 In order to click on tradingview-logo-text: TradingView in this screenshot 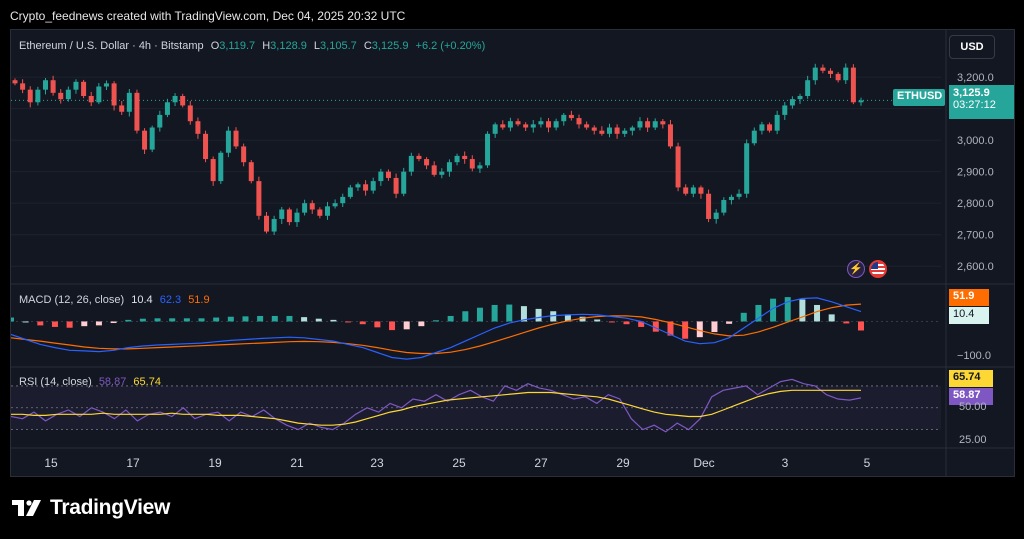, I will do `click(110, 507)`.